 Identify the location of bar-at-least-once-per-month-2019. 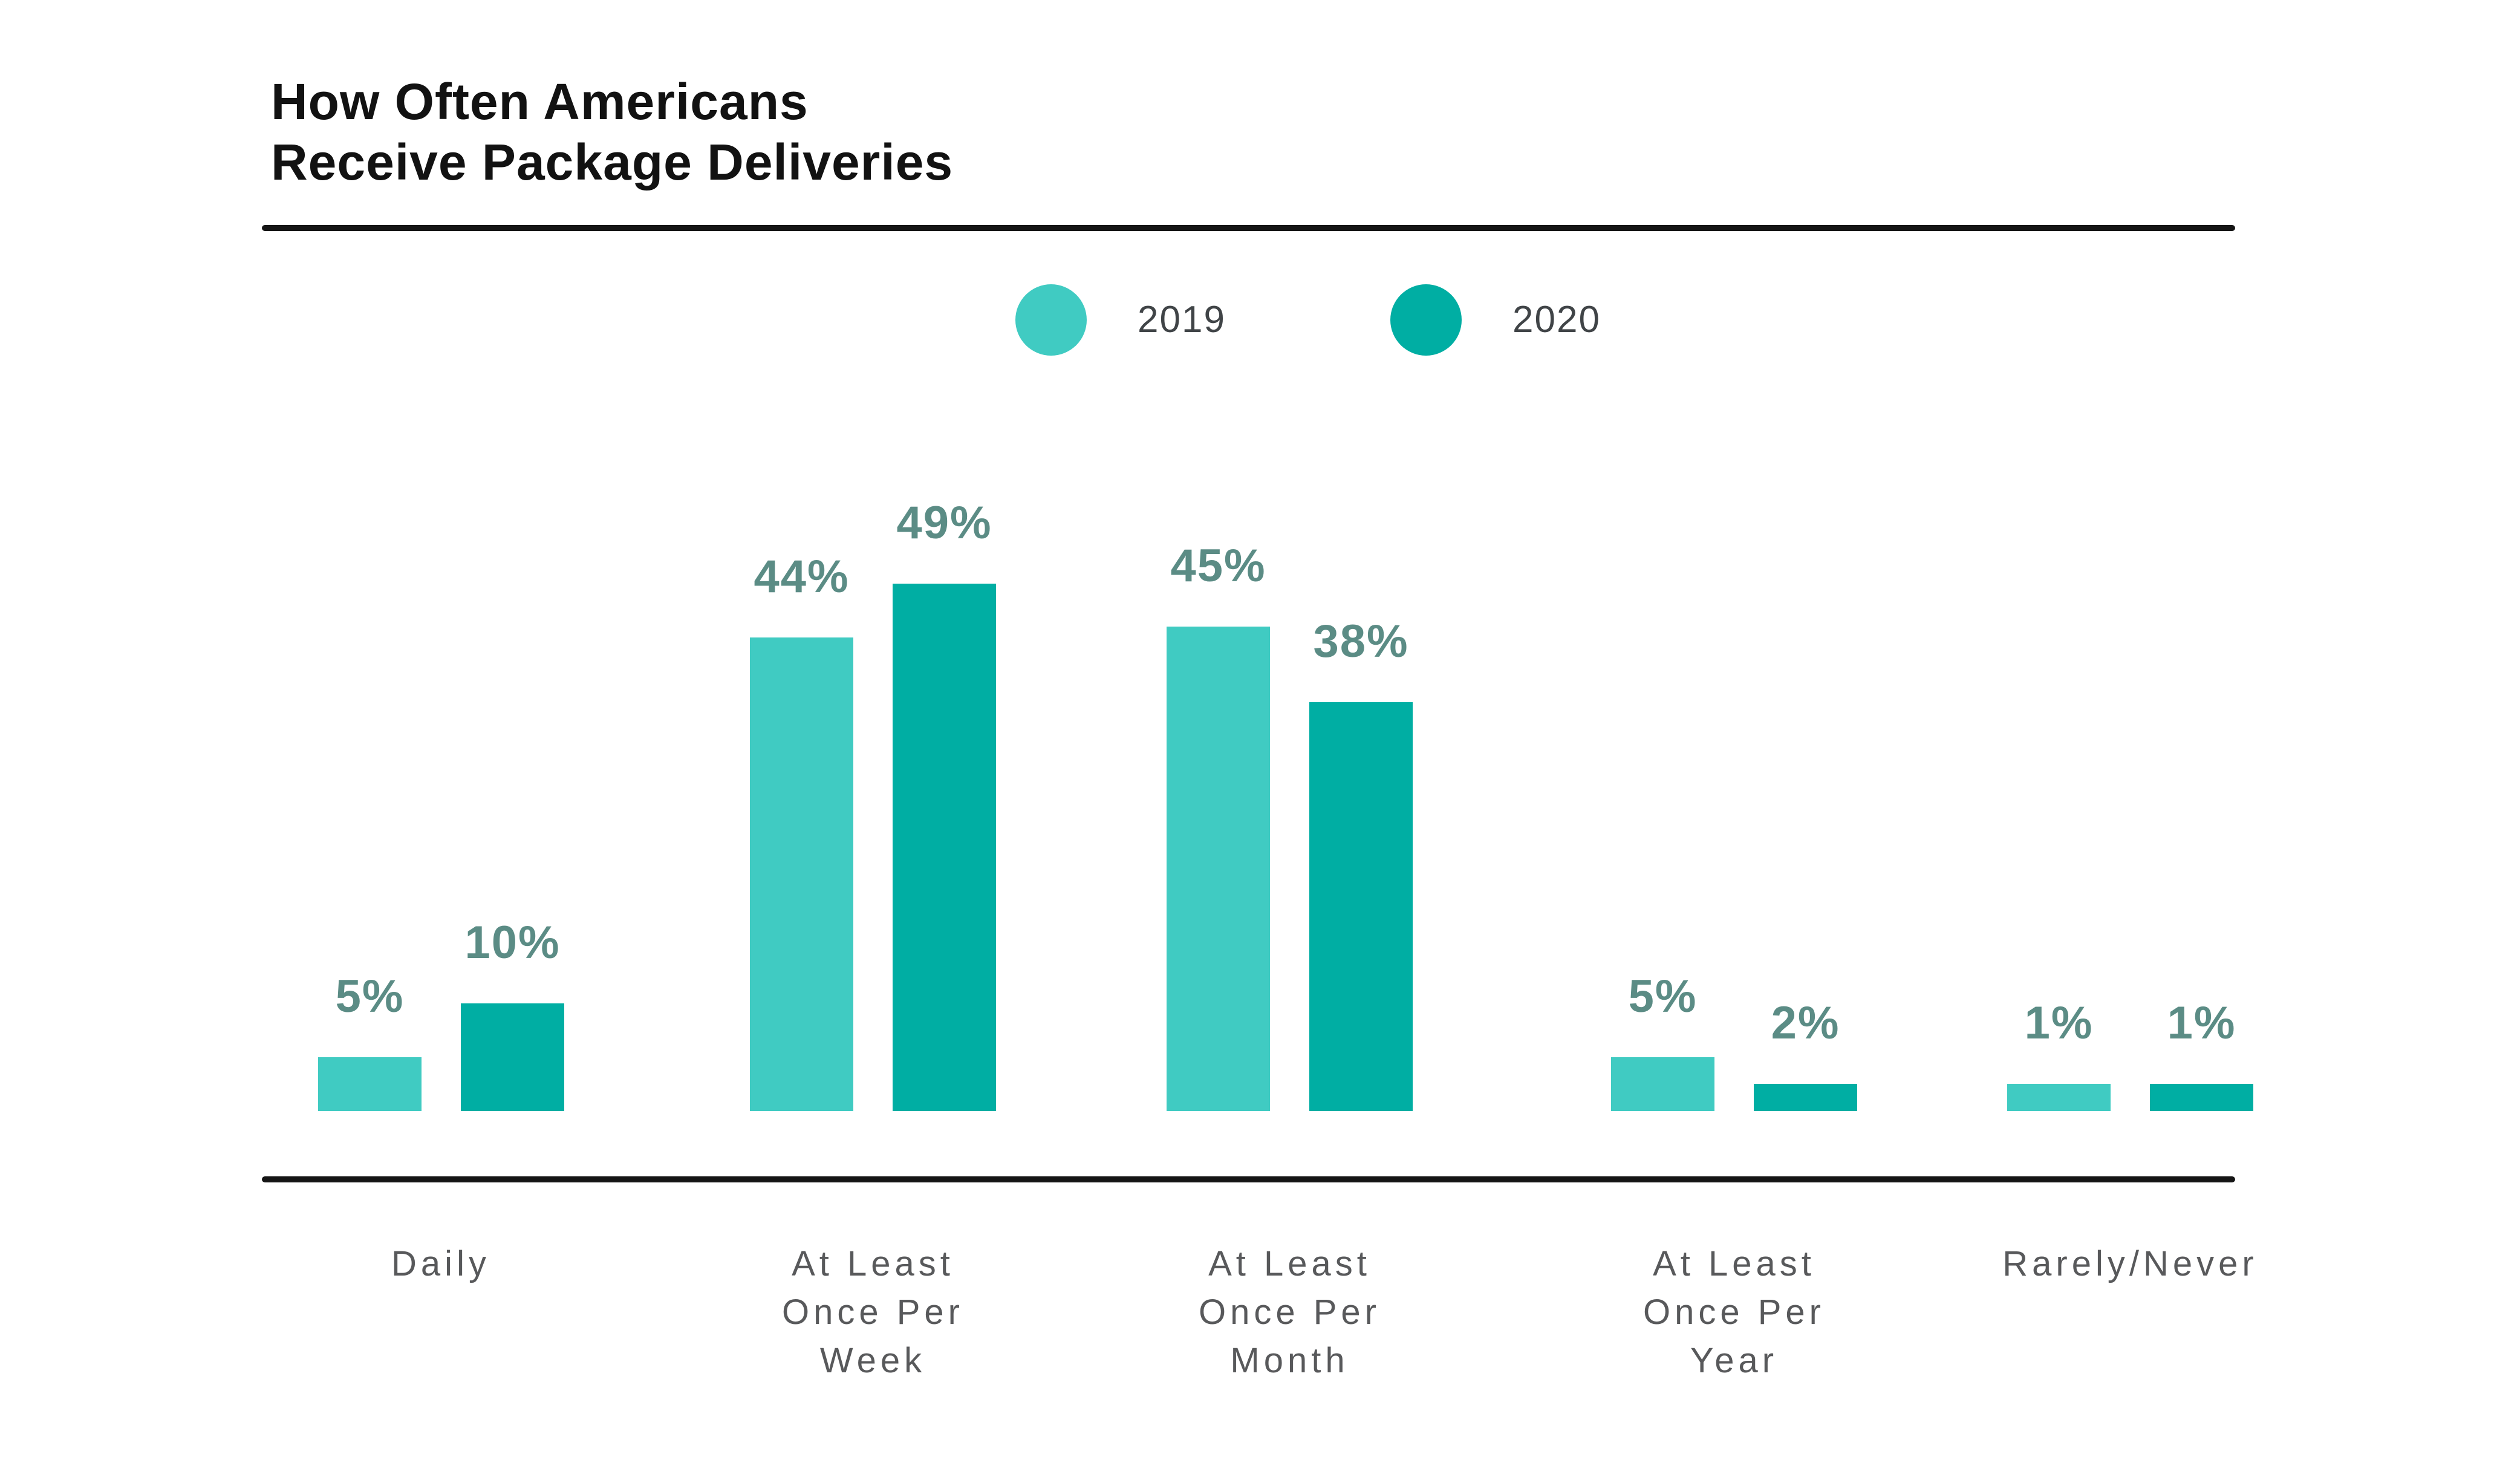
(1218, 869).